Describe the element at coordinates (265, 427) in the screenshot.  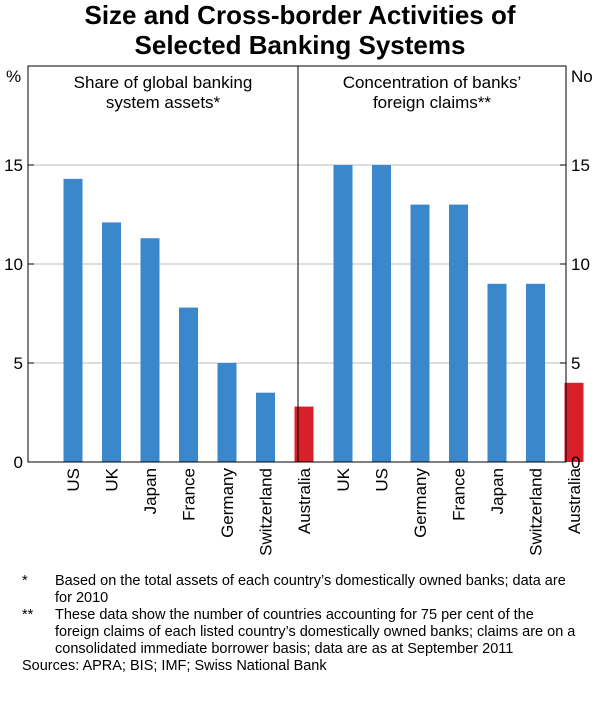
I see `bar-share-switzerland` at that location.